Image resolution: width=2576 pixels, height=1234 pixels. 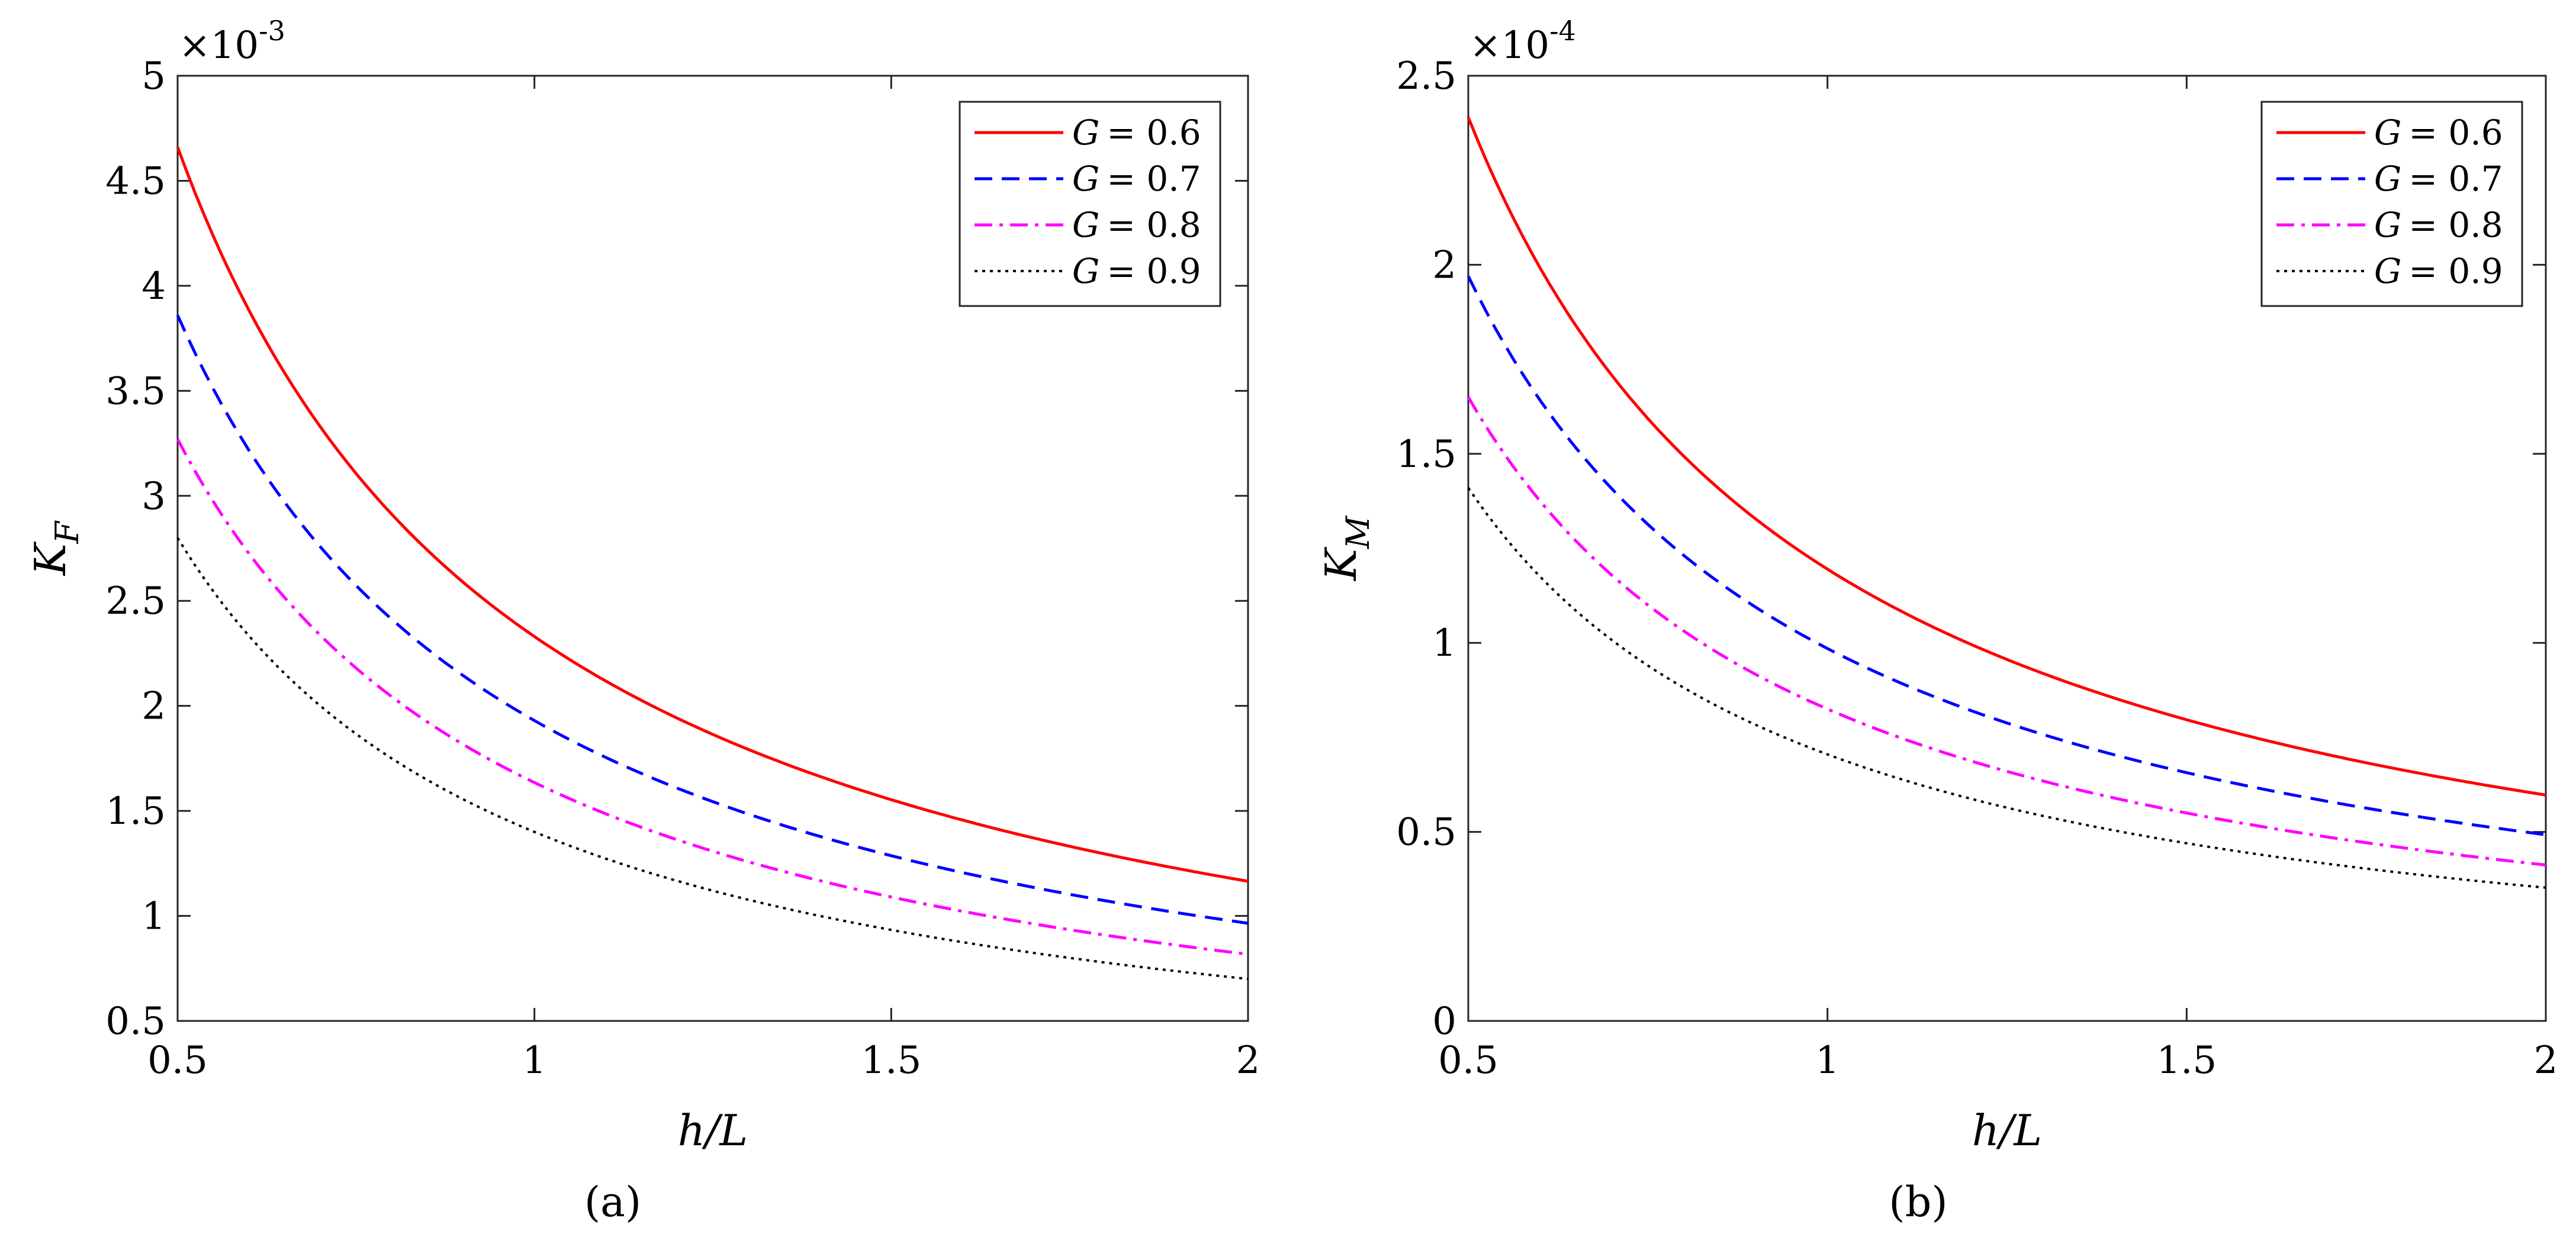 What do you see at coordinates (1522, 41) in the screenshot?
I see `y-scale-exponent: ×10⁻⁴` at bounding box center [1522, 41].